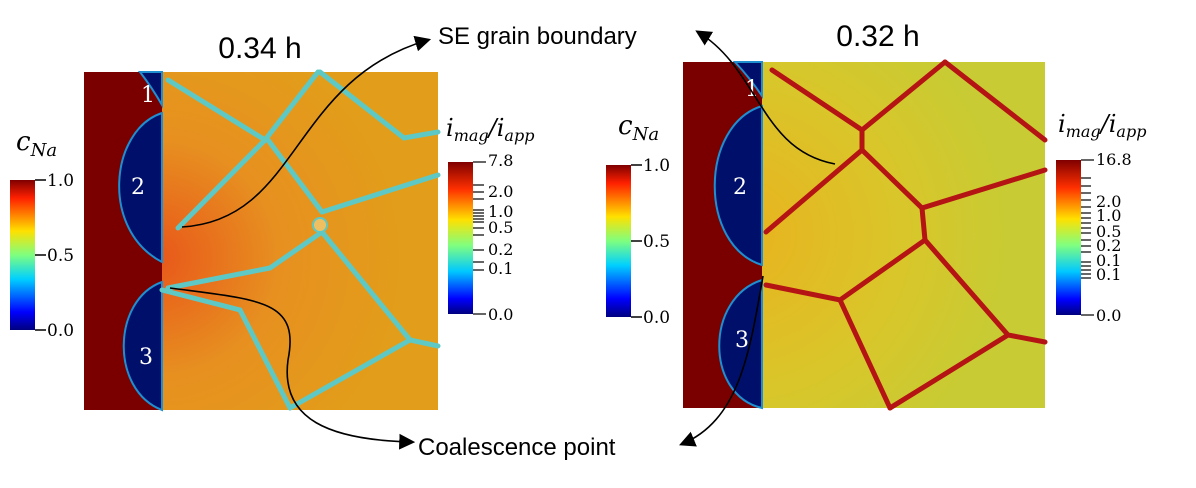 The image size is (1196, 488). What do you see at coordinates (306, 131) in the screenshot?
I see `arrow-grain-boundary-left` at bounding box center [306, 131].